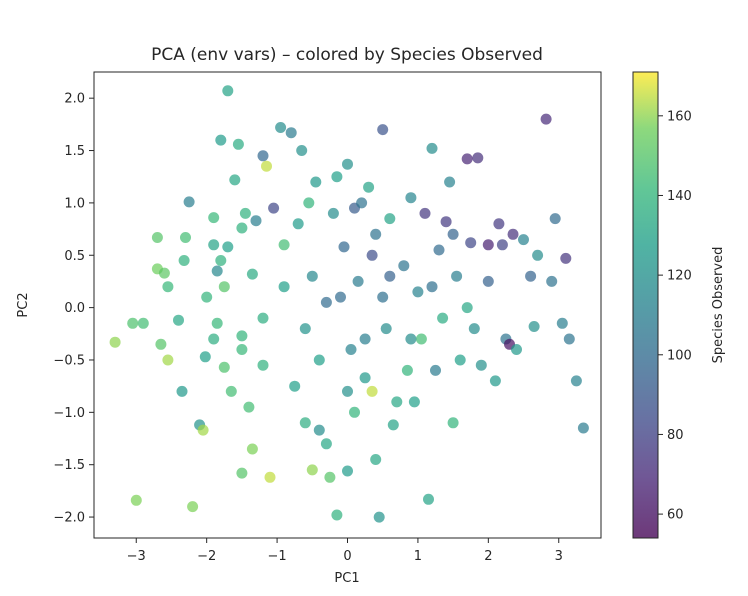 Image resolution: width=748 pixels, height=596 pixels. I want to click on y-tick-label: −2.0, so click(69, 518).